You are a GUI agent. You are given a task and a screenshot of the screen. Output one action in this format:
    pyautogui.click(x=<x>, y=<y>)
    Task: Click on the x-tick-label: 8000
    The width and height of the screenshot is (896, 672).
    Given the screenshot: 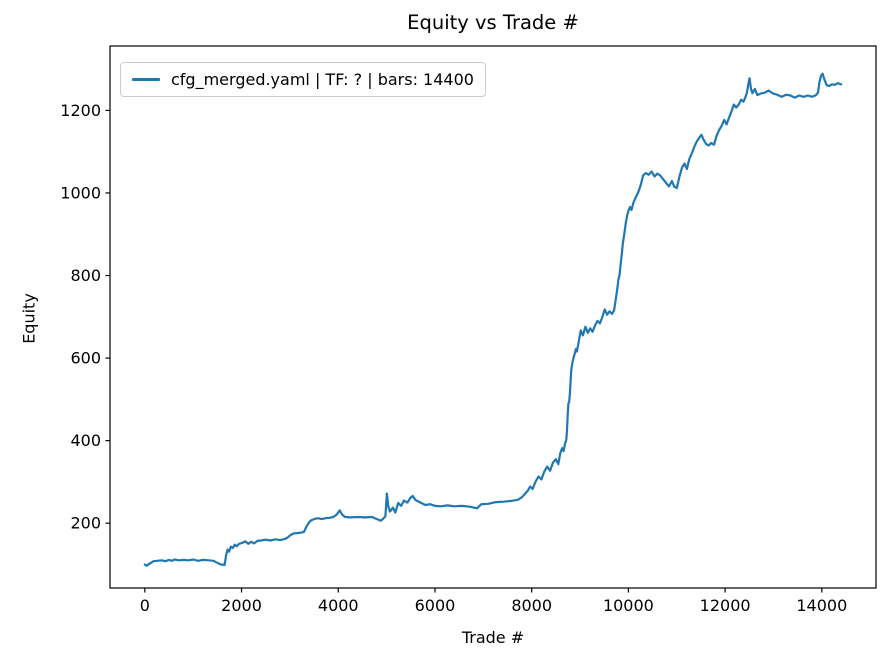 What is the action you would take?
    pyautogui.click(x=531, y=605)
    